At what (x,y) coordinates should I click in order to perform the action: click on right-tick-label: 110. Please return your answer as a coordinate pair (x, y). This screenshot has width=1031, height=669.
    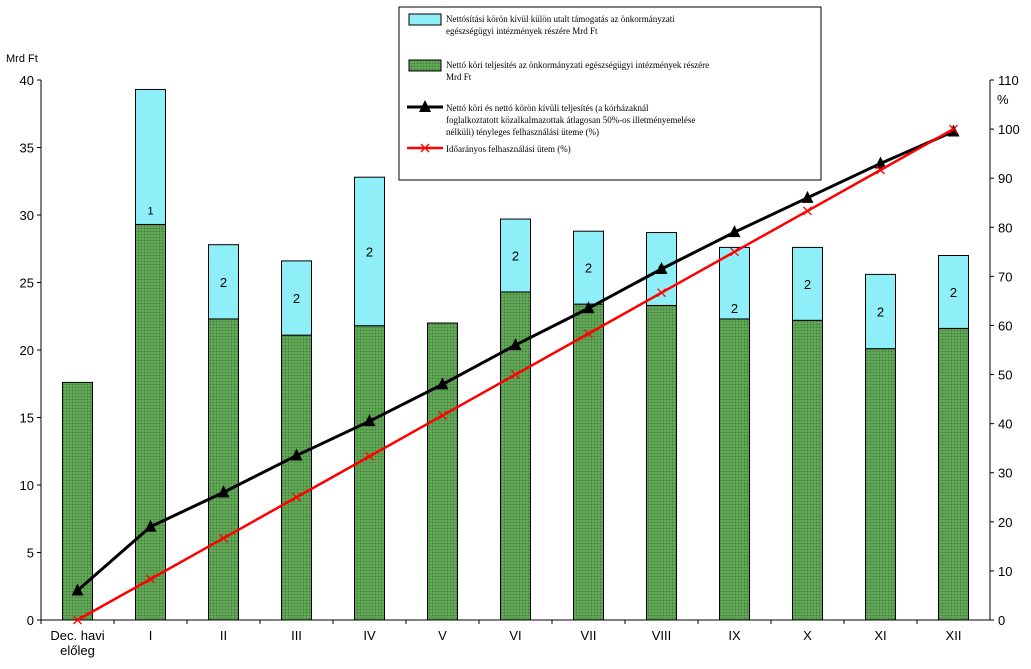
    Looking at the image, I should click on (1008, 80).